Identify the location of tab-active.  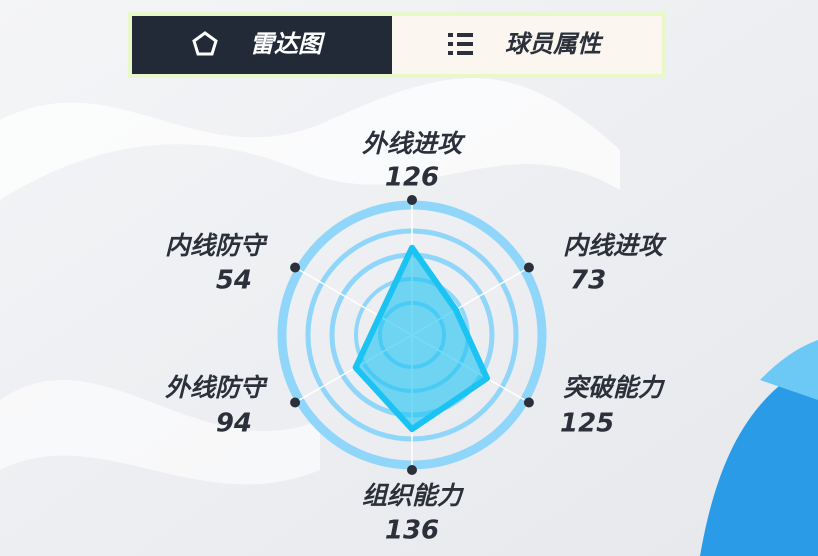
(262, 45).